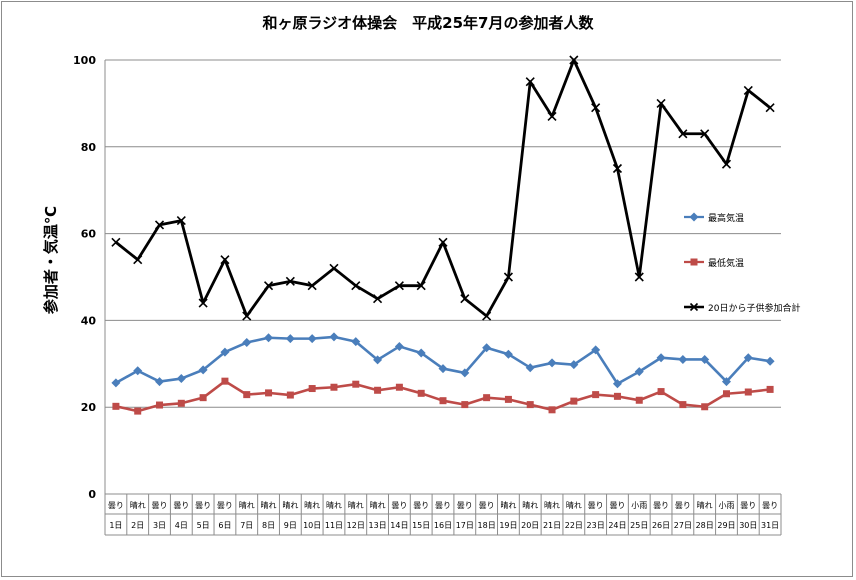 Image resolution: width=856 pixels, height=580 pixels. I want to click on chart-title: 和ヶ原ラジオ体操会 平成25年7月の参加者人数, so click(428, 23).